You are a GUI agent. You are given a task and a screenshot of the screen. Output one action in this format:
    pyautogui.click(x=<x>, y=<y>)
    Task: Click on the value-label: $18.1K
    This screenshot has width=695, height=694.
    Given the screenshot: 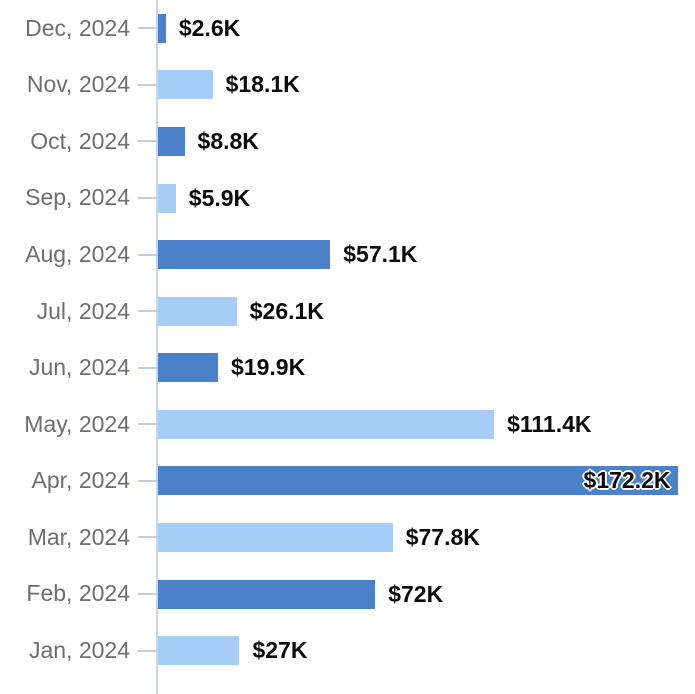 What is the action you would take?
    pyautogui.click(x=262, y=84)
    